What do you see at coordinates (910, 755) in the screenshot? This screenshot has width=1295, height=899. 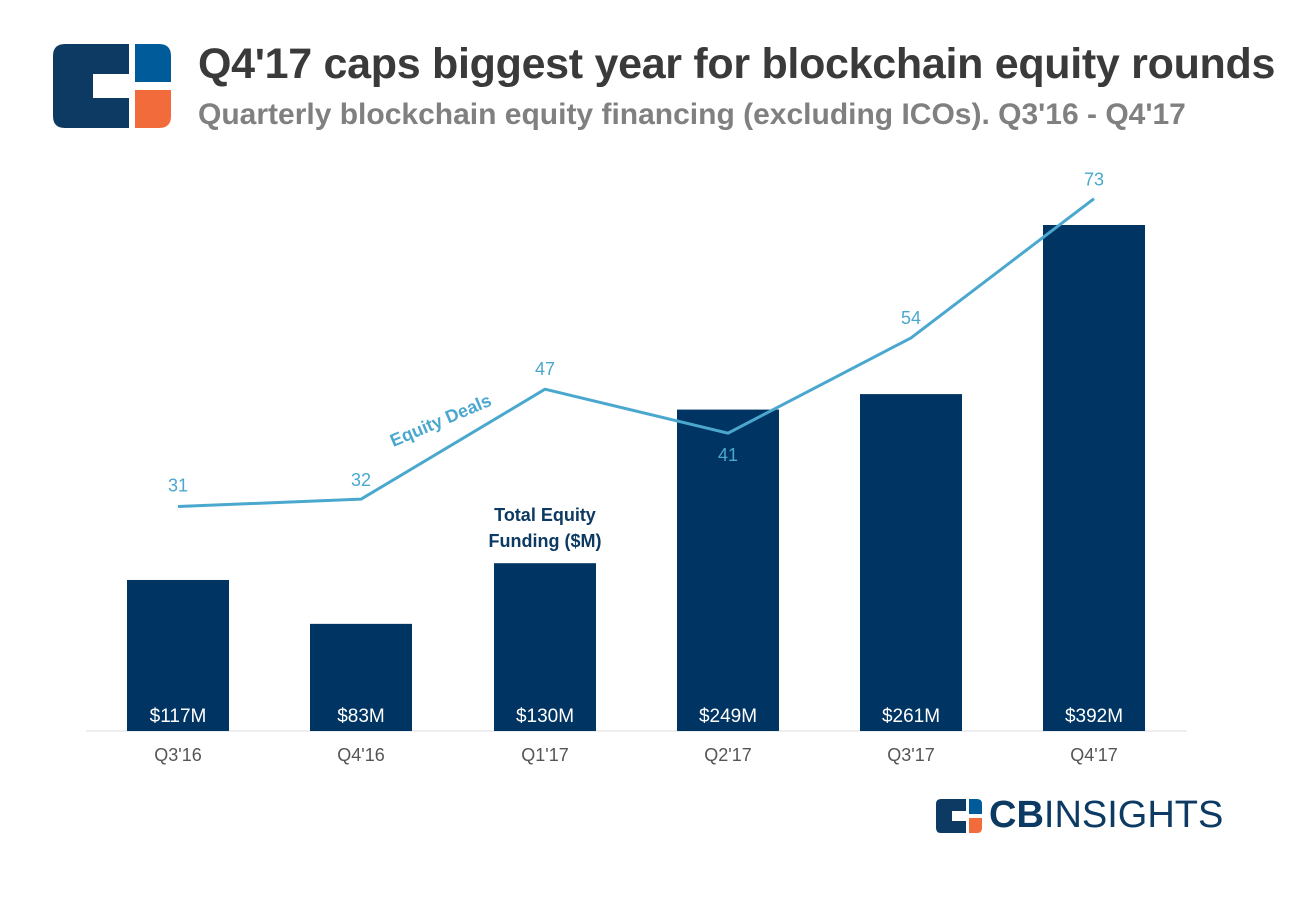 I see `x-tick-label: Q3'17` at bounding box center [910, 755].